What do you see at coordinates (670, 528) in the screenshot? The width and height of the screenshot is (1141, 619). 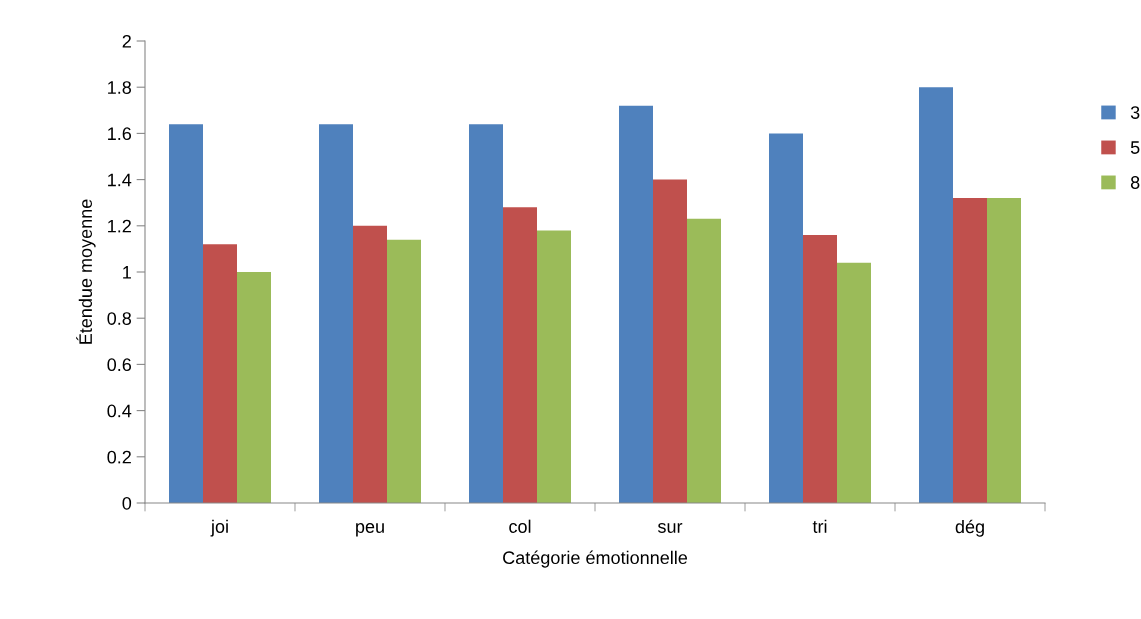 I see `x-tick-label: sur` at bounding box center [670, 528].